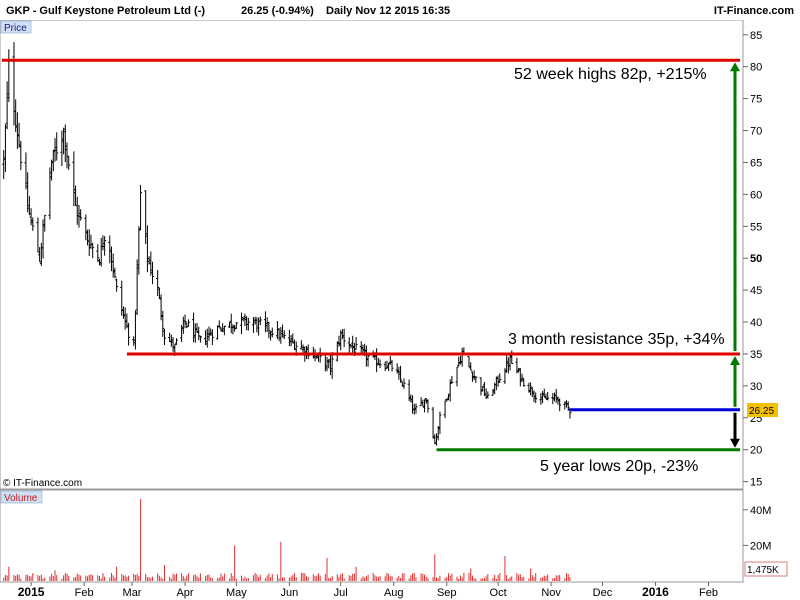 Image resolution: width=800 pixels, height=600 pixels. I want to click on y-tick-label: 60, so click(756, 195).